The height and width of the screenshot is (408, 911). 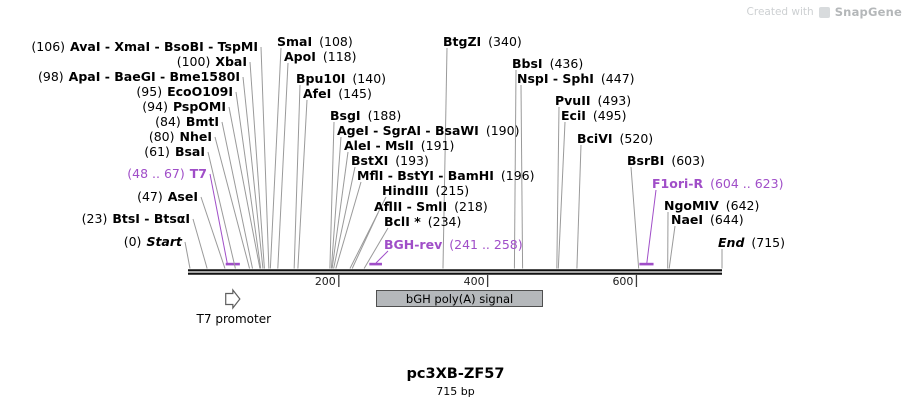 I want to click on restriction-site-label: EciI (495), so click(x=594, y=116).